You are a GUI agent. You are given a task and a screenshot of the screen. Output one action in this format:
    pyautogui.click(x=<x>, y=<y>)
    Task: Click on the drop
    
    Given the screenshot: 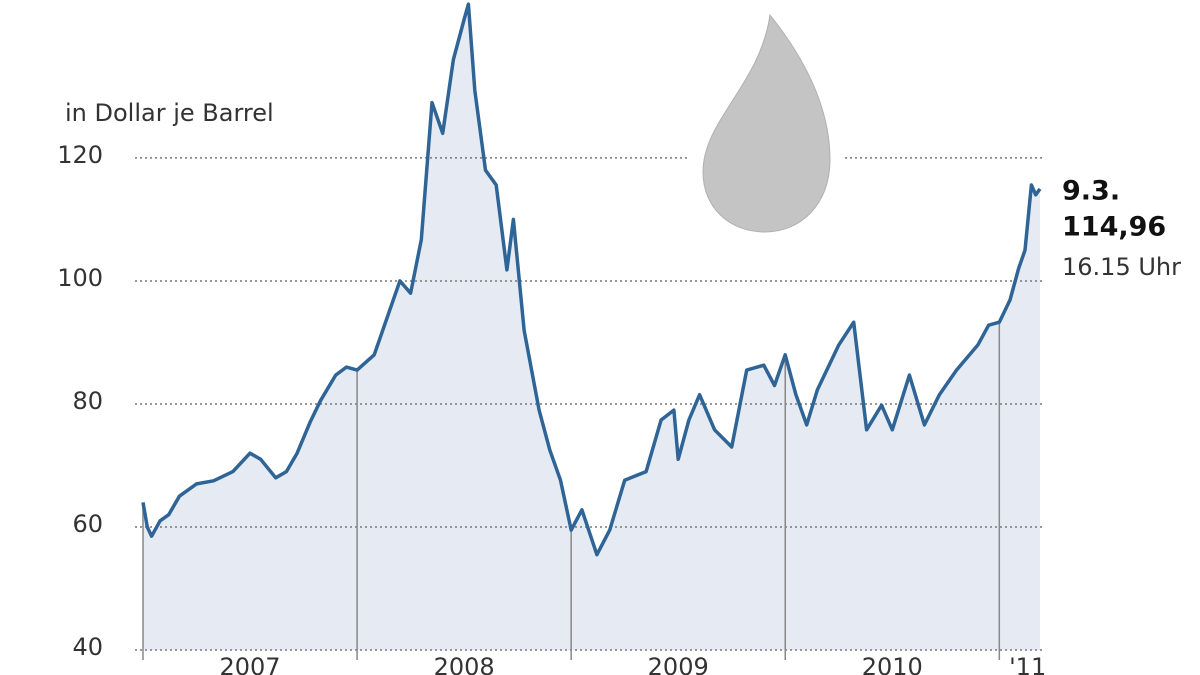 What is the action you would take?
    pyautogui.click(x=766, y=123)
    